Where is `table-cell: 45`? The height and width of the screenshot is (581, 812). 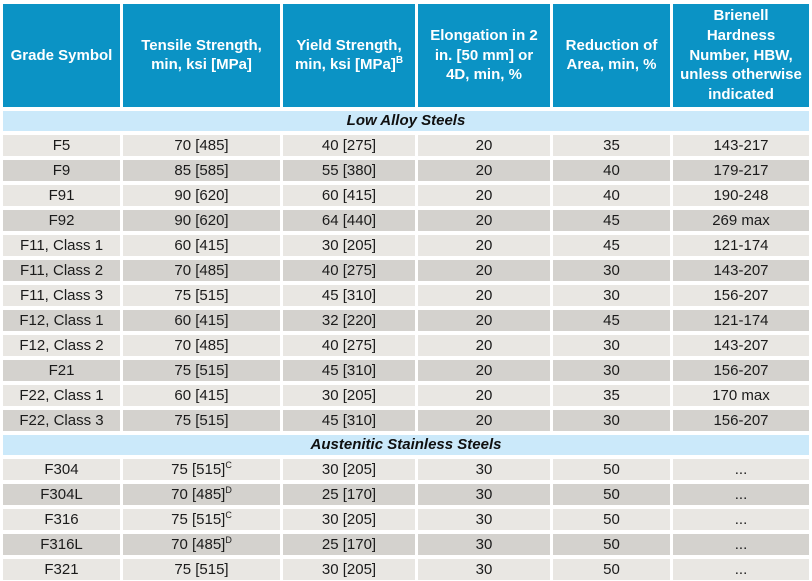 table-cell: 45 is located at coordinates (611, 320).